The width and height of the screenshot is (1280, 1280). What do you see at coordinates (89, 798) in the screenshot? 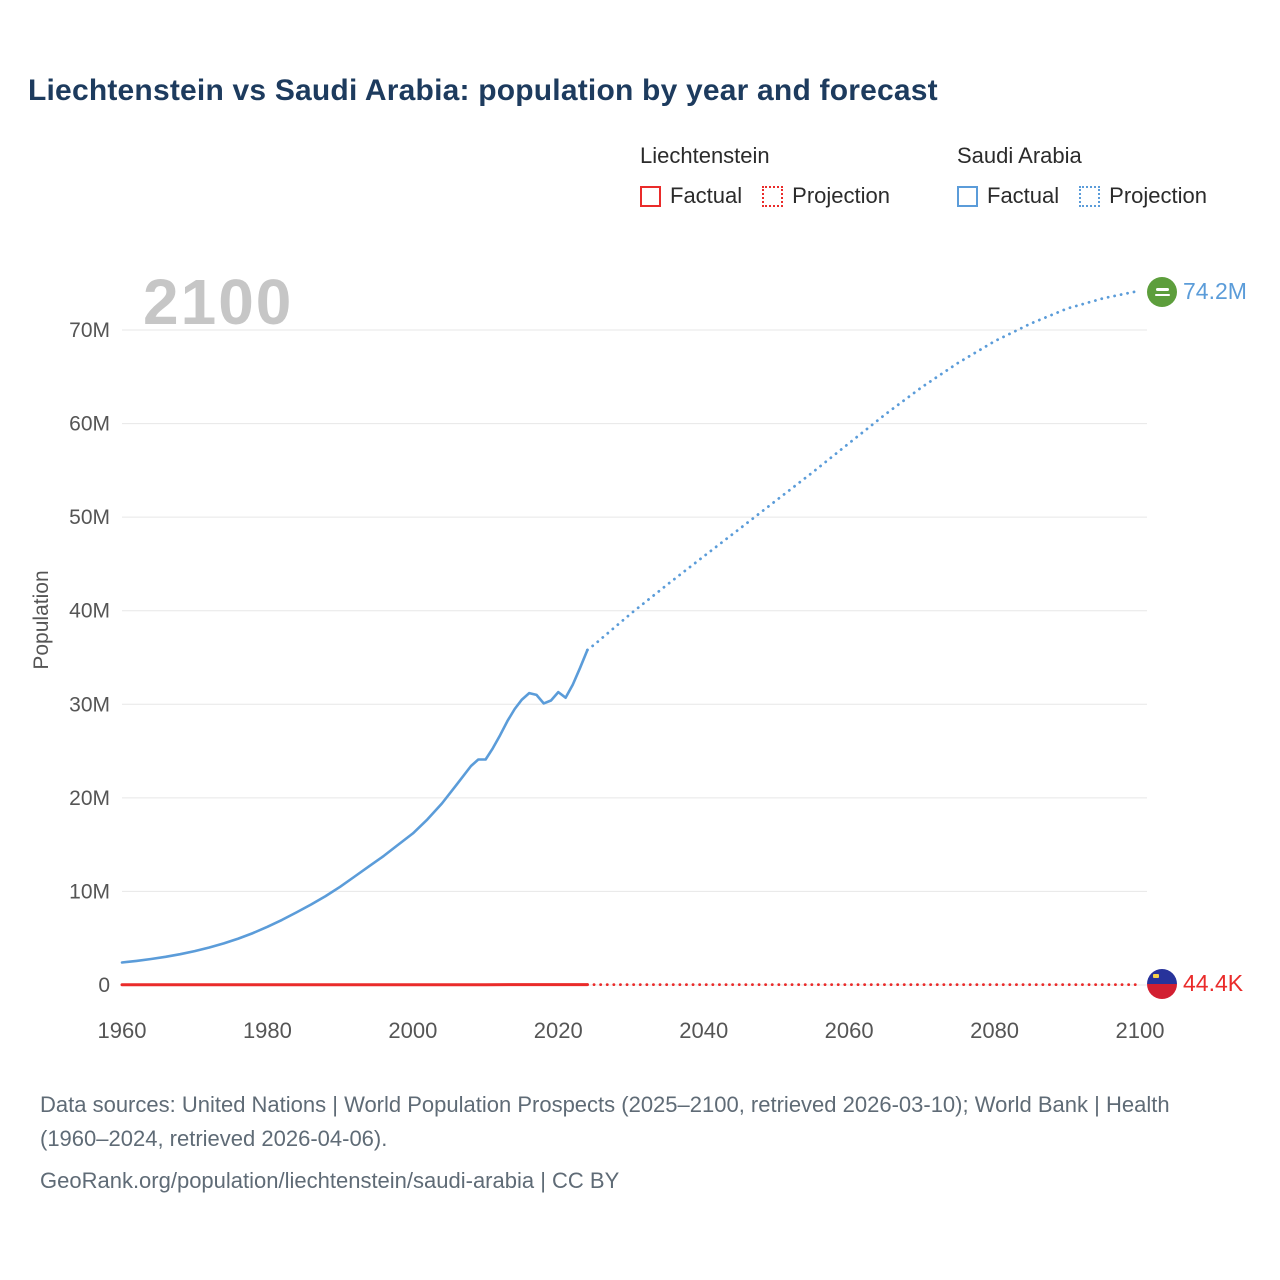
I see `y-tick-label: 20M` at bounding box center [89, 798].